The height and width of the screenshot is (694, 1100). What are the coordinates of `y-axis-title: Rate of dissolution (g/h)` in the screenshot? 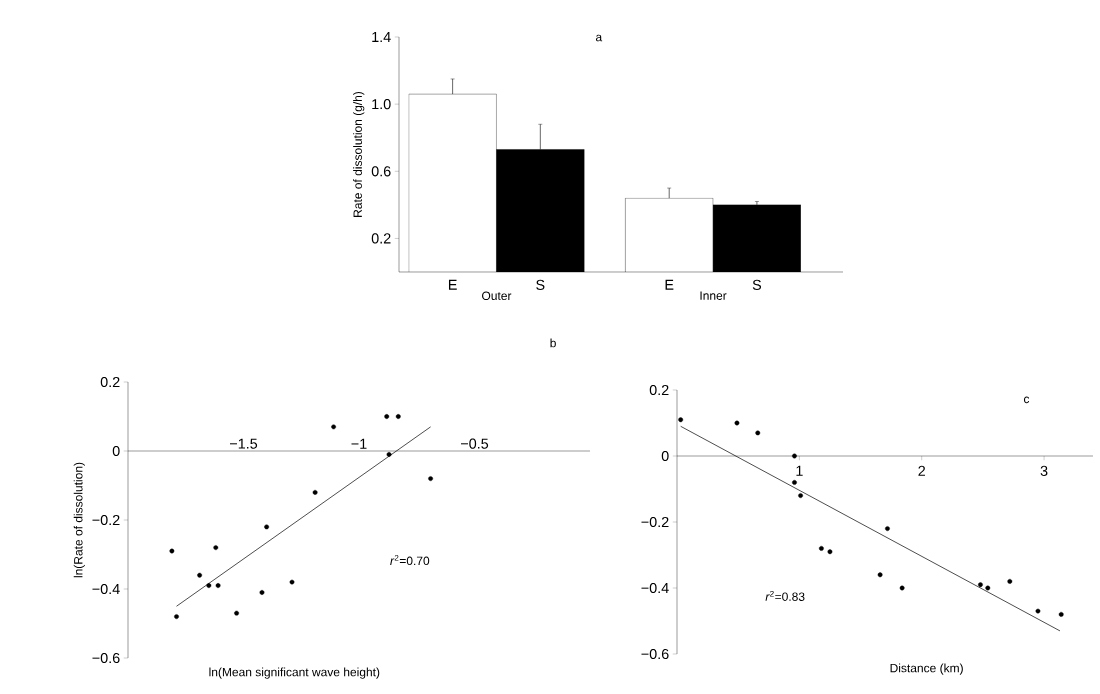 It's located at (359, 154).